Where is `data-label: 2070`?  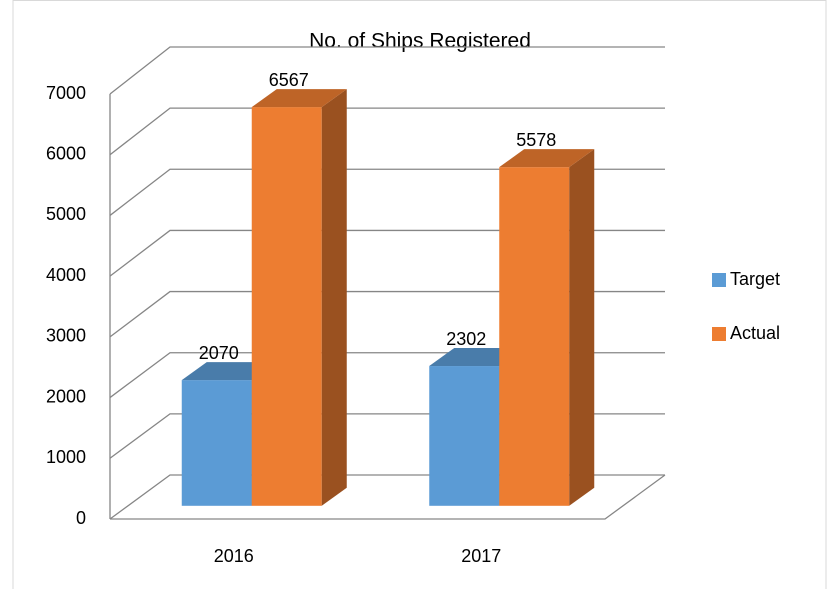 data-label: 2070 is located at coordinates (219, 353).